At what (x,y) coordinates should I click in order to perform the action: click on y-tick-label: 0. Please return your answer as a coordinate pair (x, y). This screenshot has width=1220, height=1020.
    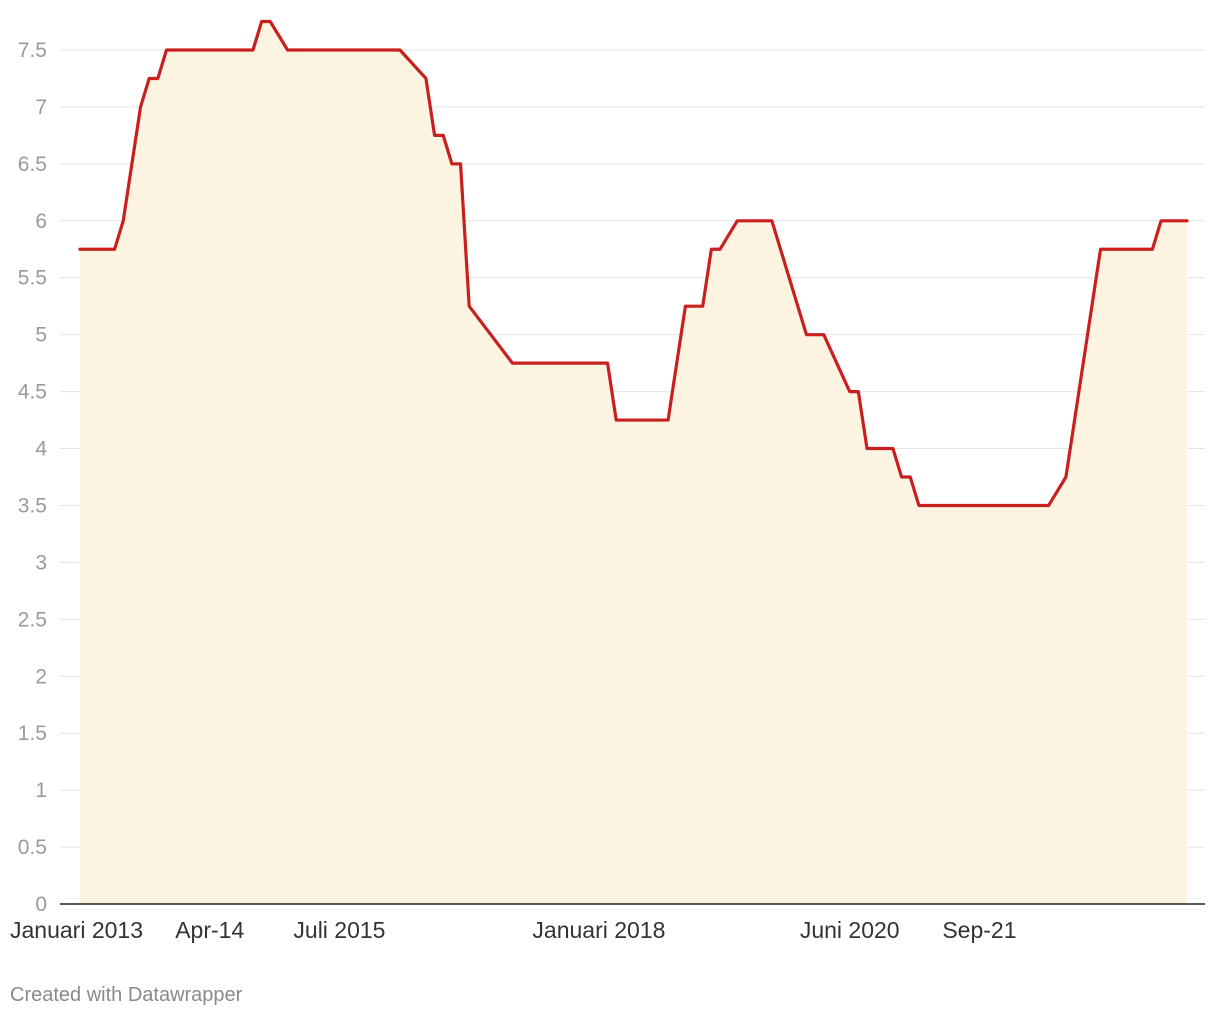
    Looking at the image, I should click on (41, 904).